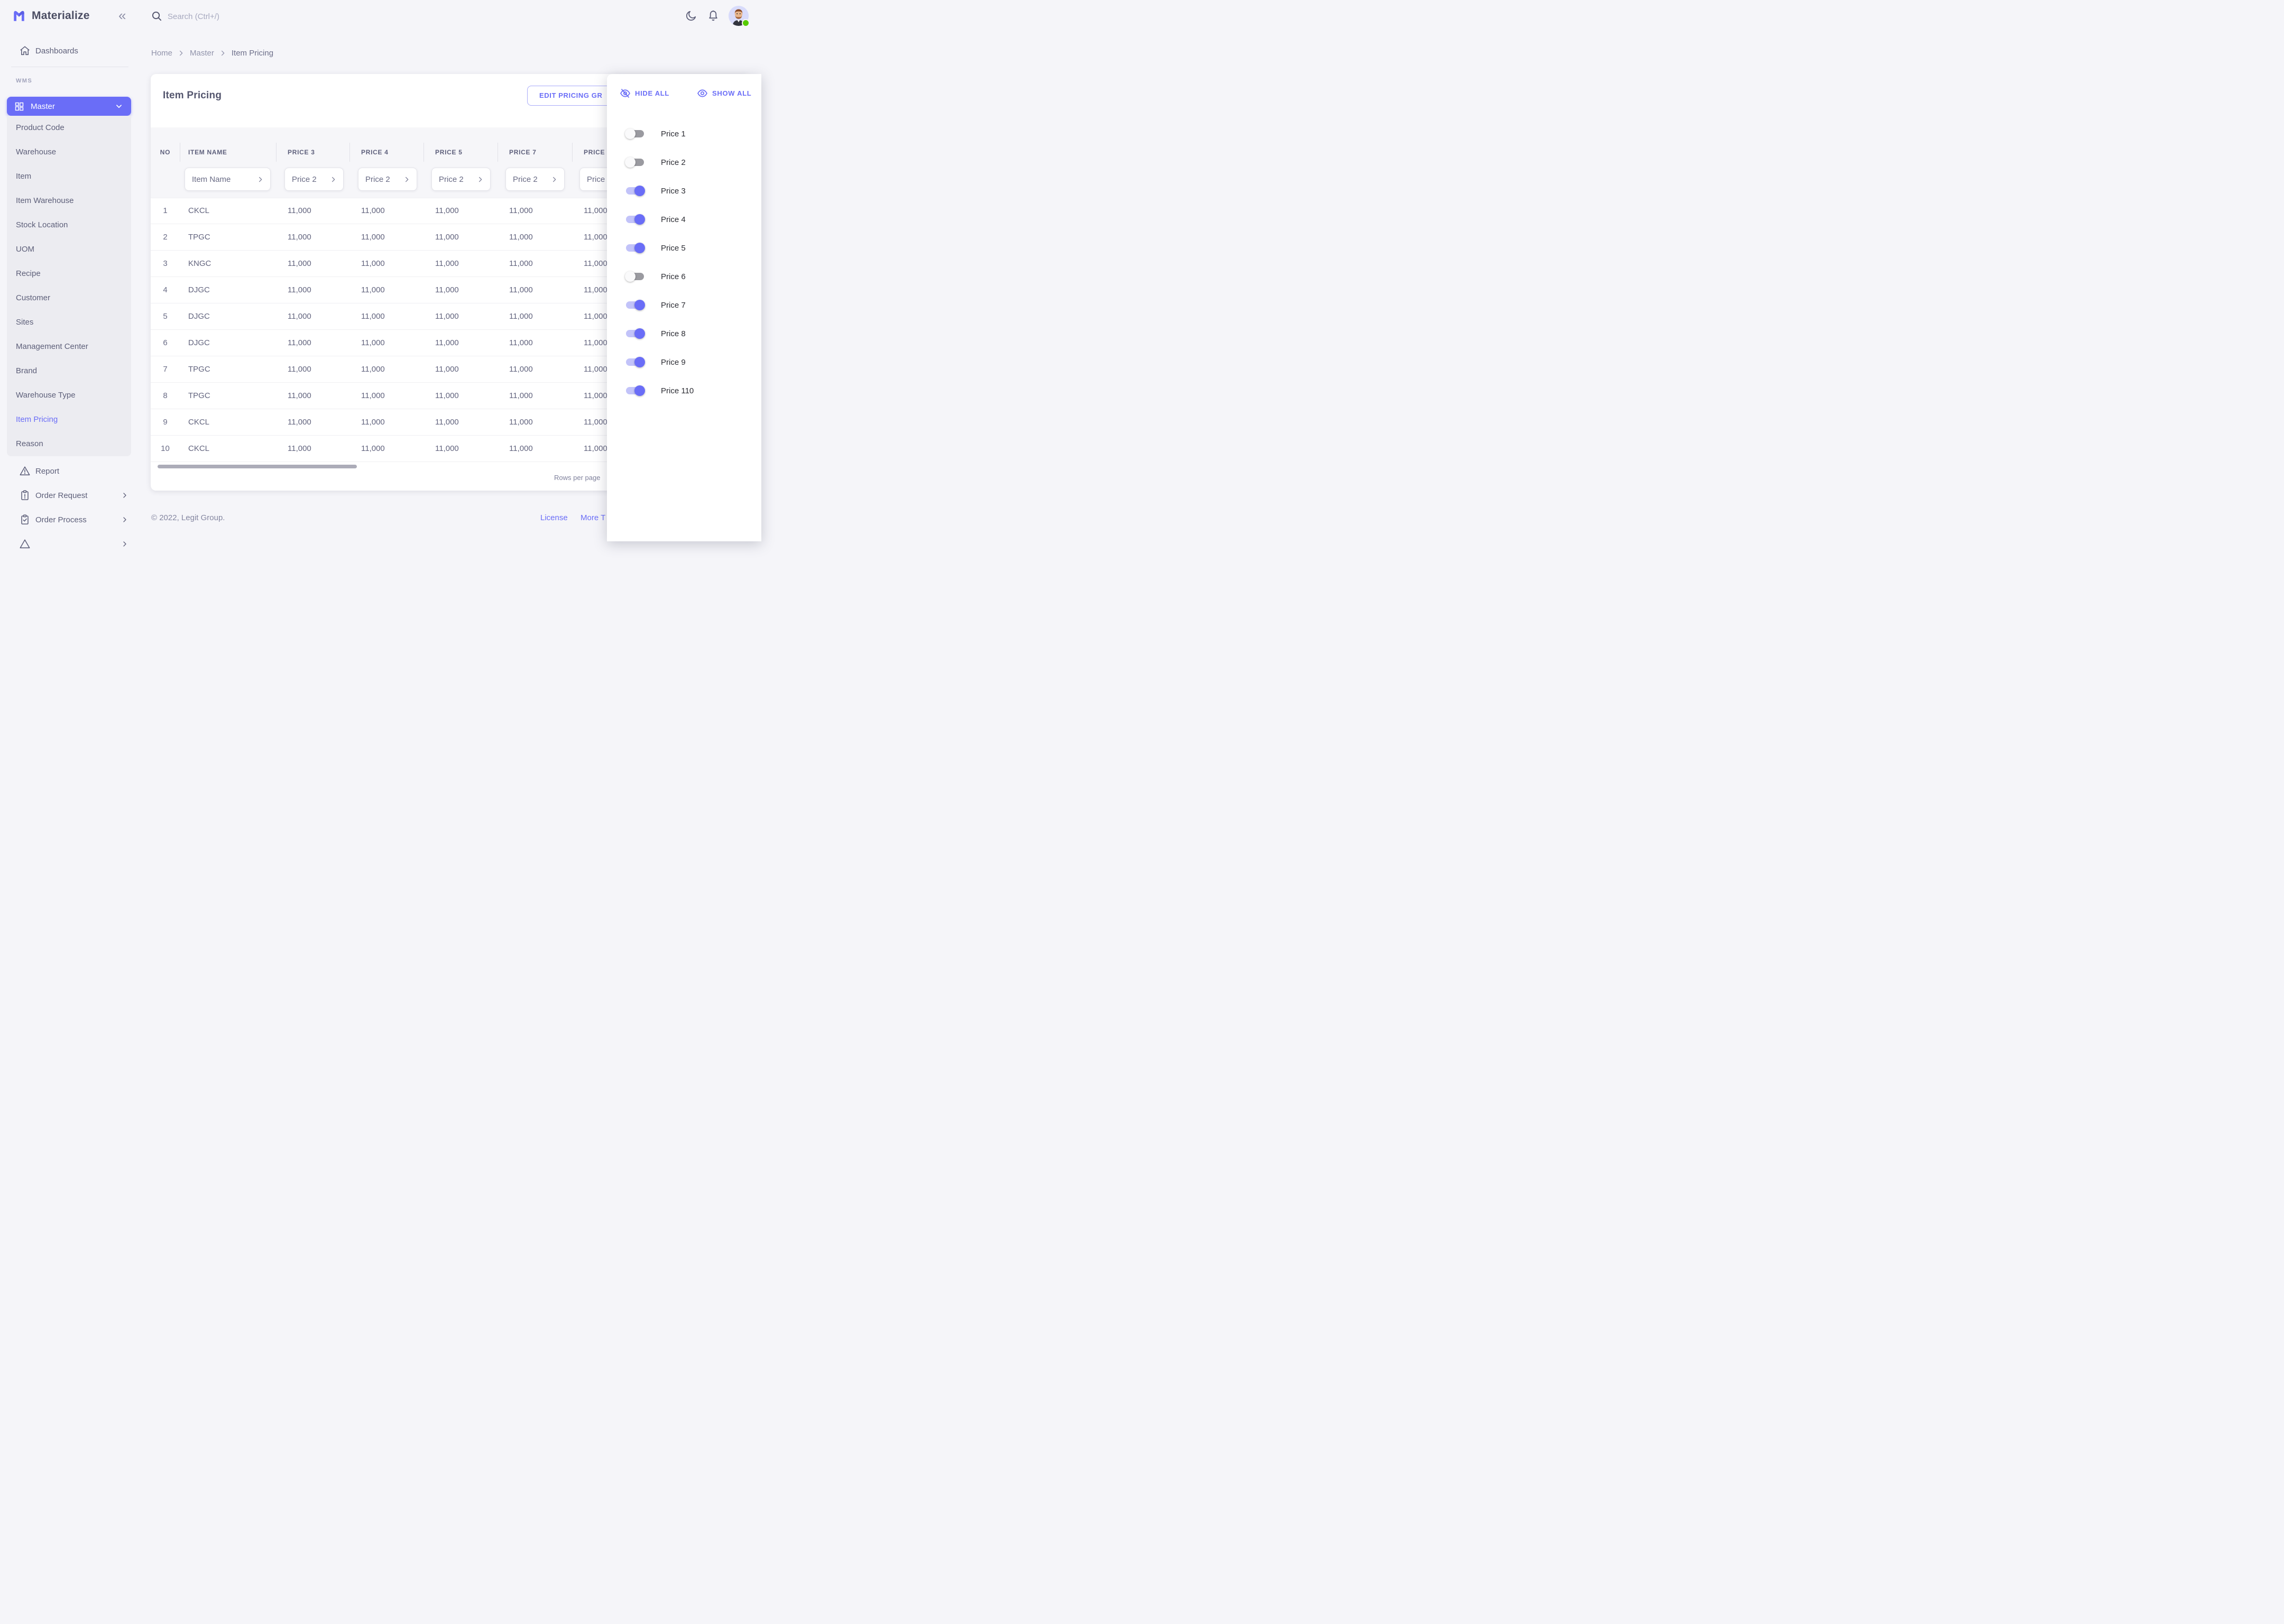 The image size is (2284, 1624). I want to click on sidebar-item-sites: Sites, so click(25, 322).